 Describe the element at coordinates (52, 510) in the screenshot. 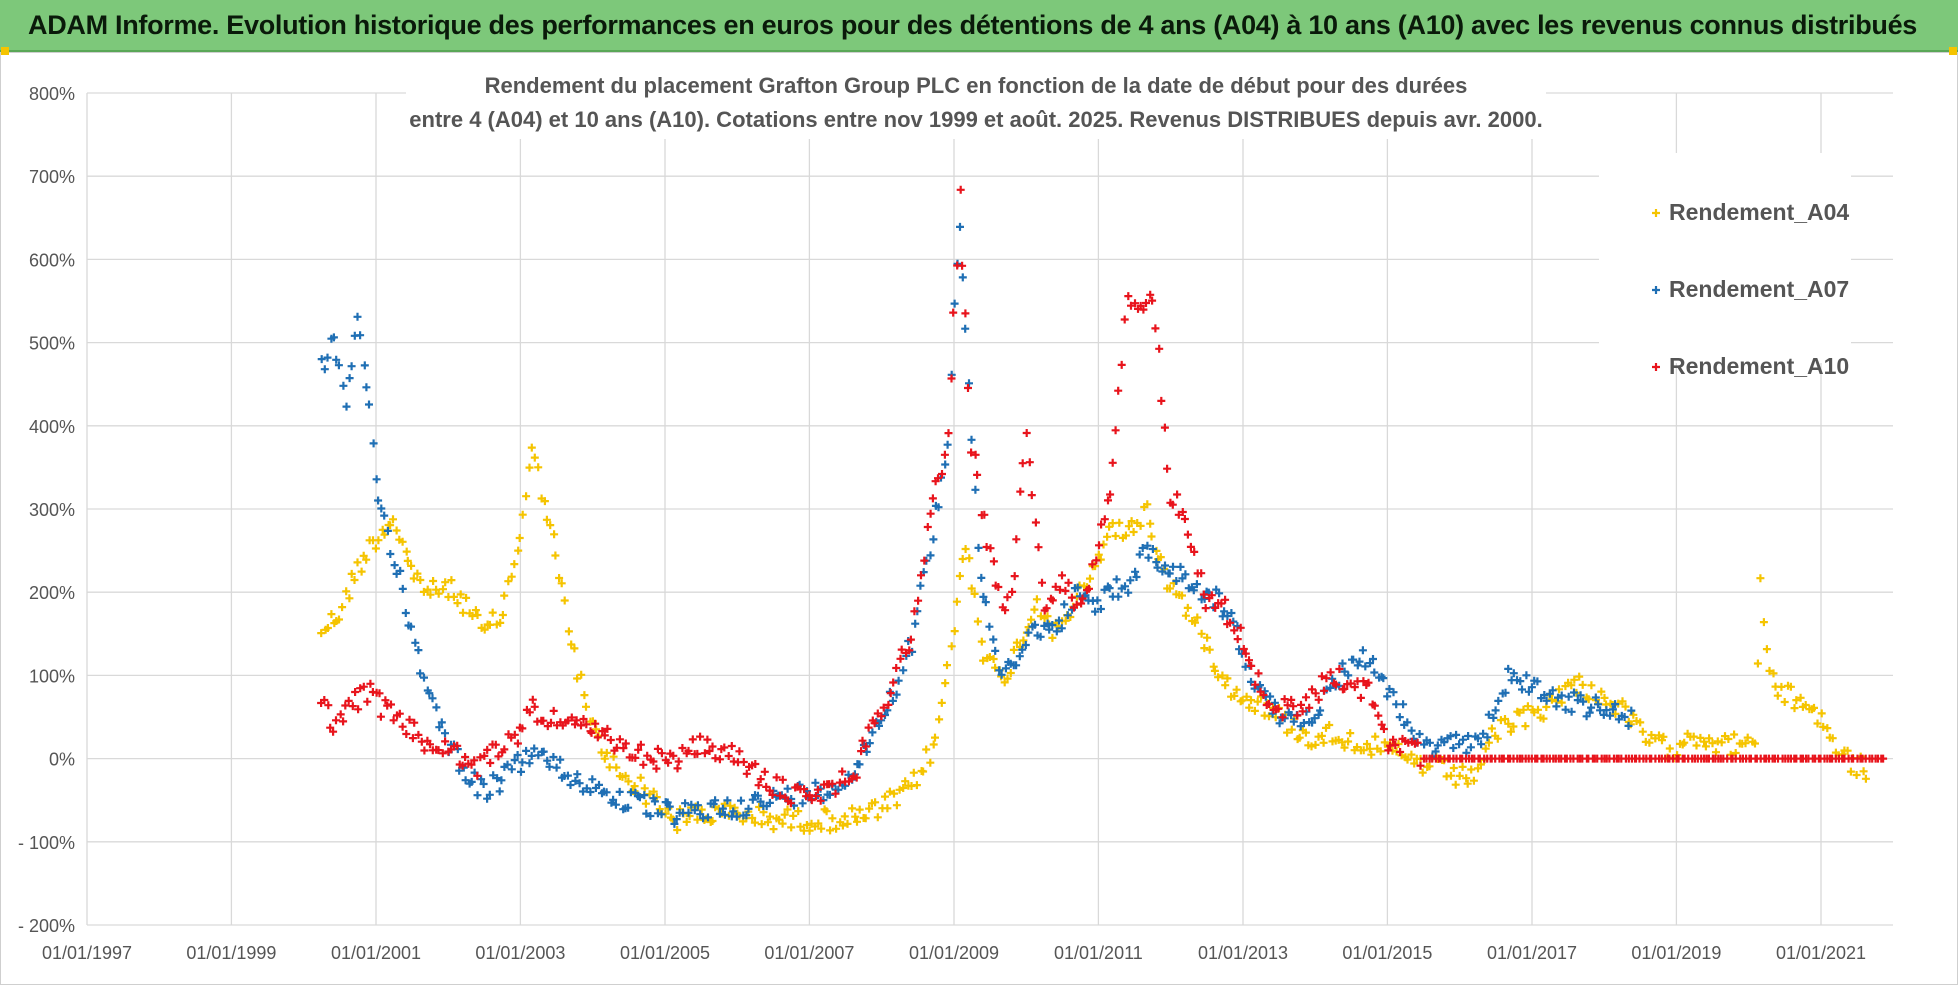

I see `y-tick-label: 300%` at that location.